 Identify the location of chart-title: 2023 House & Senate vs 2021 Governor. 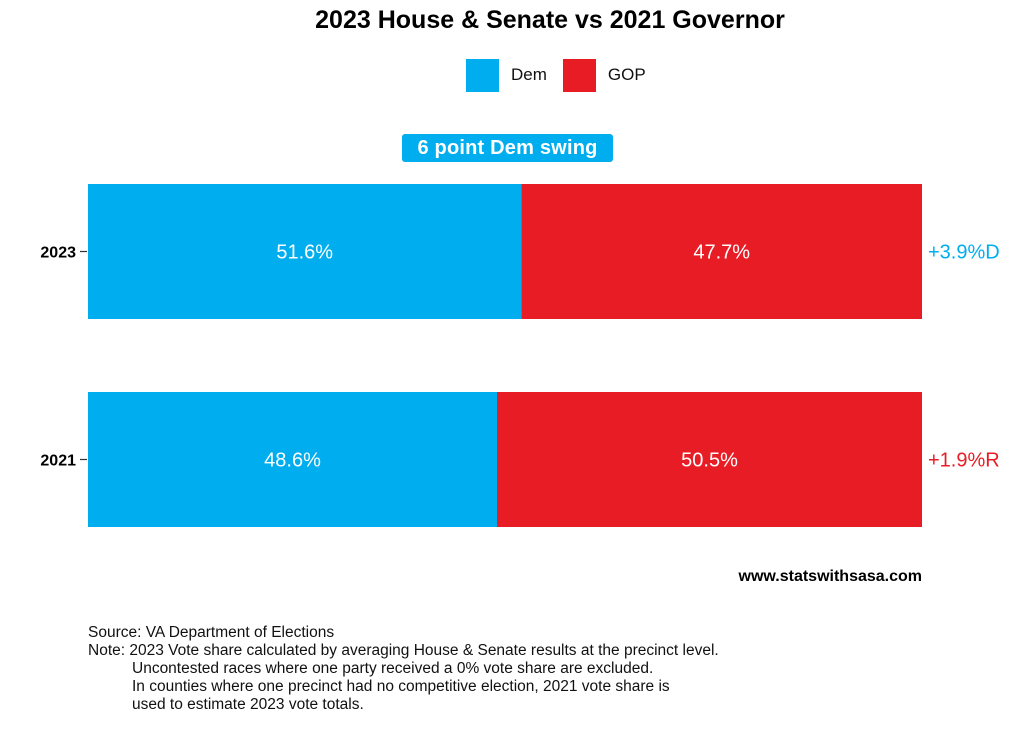
(550, 20).